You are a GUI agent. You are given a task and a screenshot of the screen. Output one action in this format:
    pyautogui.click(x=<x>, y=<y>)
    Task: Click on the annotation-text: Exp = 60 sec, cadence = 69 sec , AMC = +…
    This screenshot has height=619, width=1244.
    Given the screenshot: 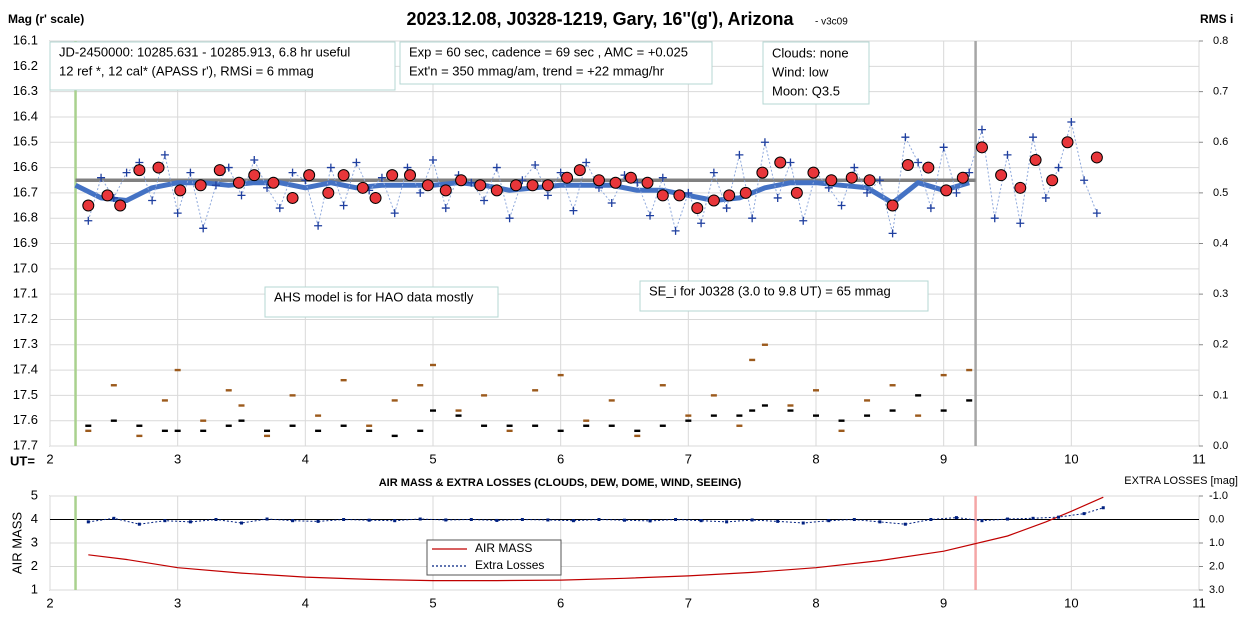 What is the action you would take?
    pyautogui.click(x=548, y=51)
    